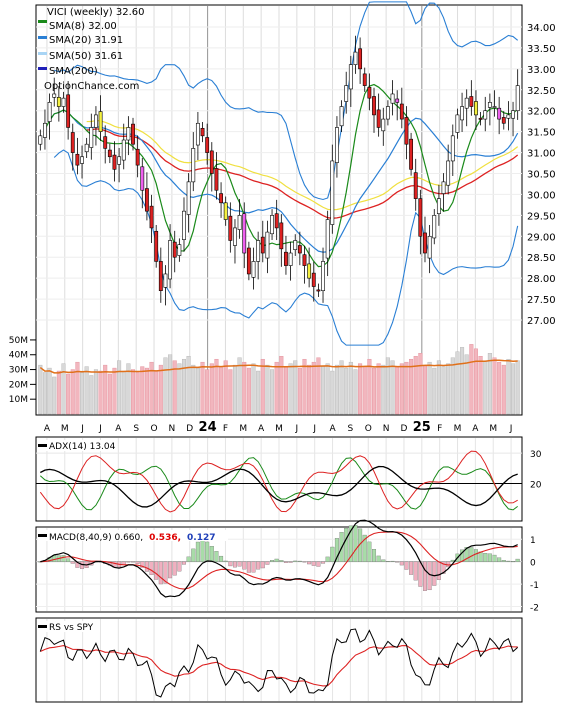  I want to click on adx-legend-bg, so click(77, 445).